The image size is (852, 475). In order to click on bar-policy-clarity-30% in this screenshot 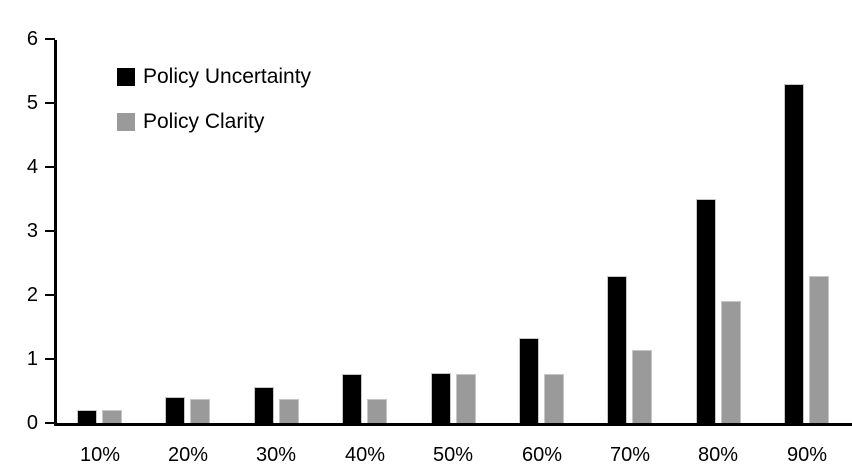, I will do `click(289, 411)`.